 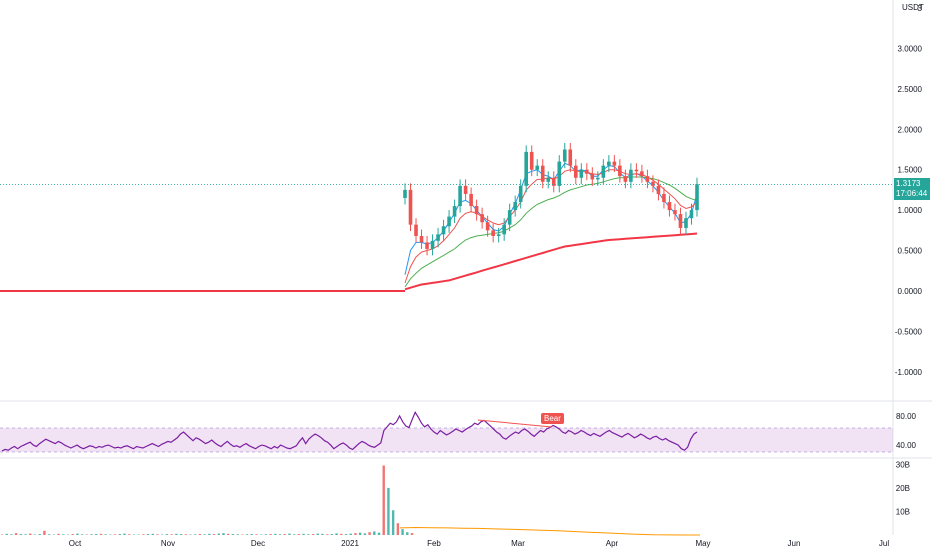 I want to click on countdown-timer: 17:06:44, so click(x=912, y=194).